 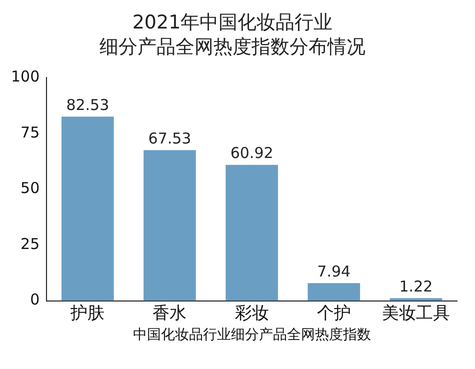 What do you see at coordinates (35, 299) in the screenshot?
I see `y-tick-label: 0` at bounding box center [35, 299].